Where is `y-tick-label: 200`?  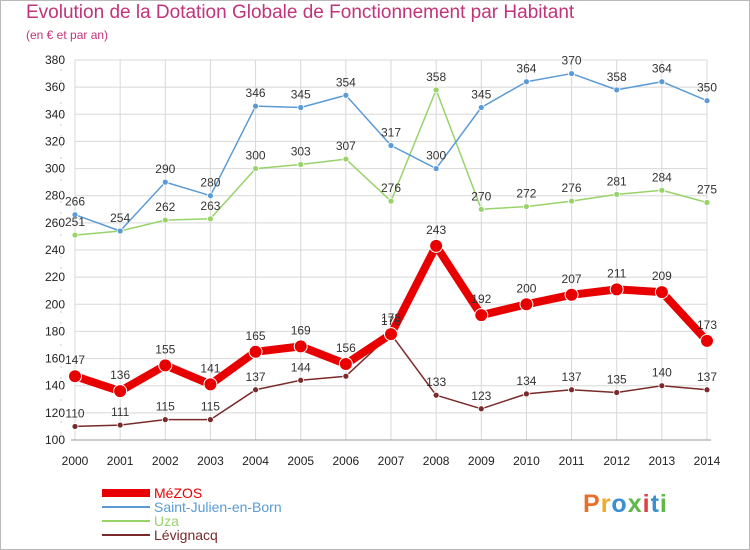
y-tick-label: 200 is located at coordinates (55, 304).